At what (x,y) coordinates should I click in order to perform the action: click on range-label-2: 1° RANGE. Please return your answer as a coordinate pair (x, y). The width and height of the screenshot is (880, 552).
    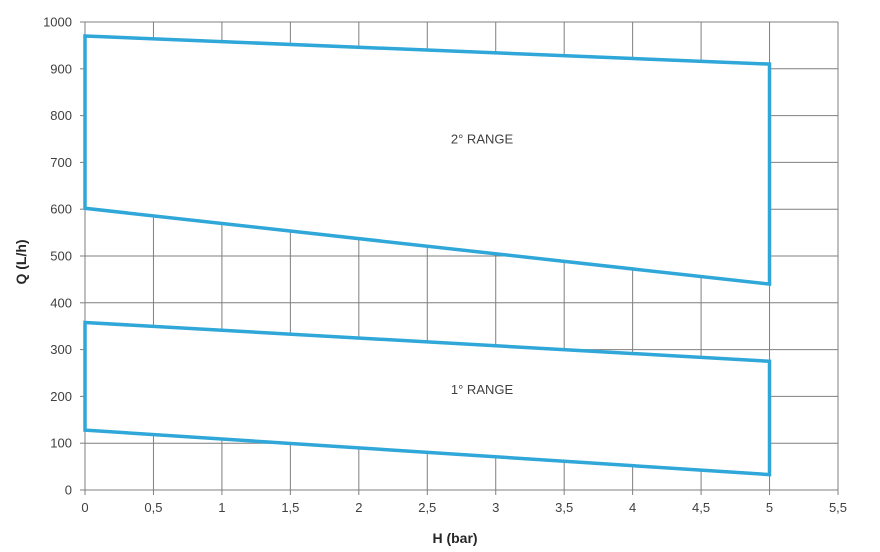
    Looking at the image, I should click on (482, 389).